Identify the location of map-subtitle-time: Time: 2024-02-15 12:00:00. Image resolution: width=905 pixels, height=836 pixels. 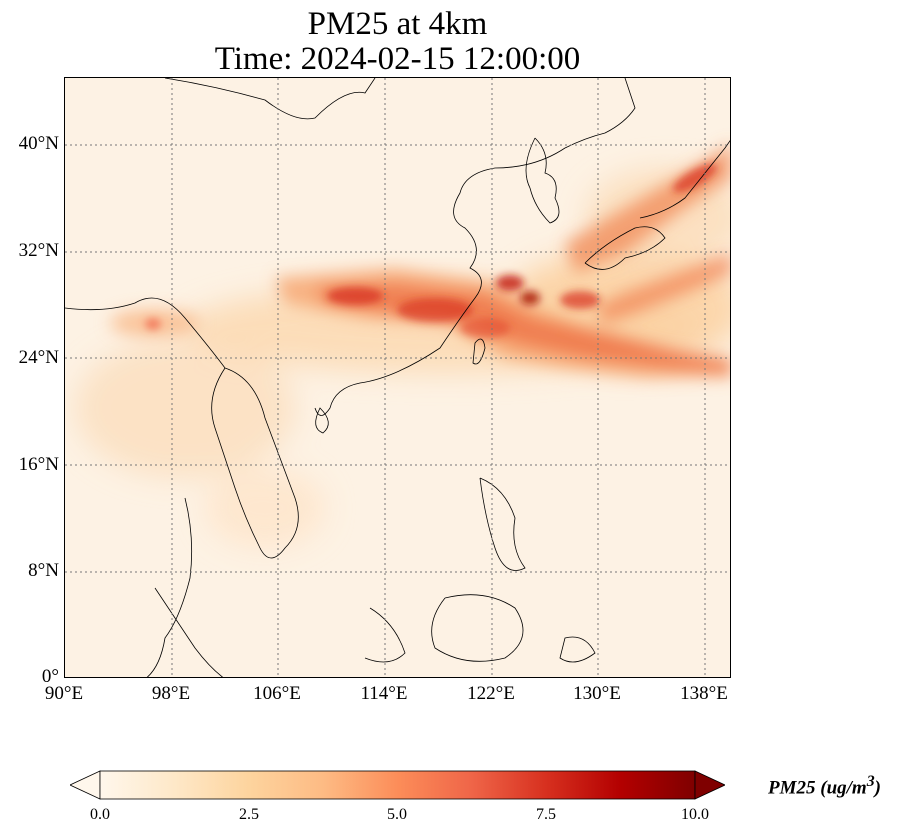
(397, 59).